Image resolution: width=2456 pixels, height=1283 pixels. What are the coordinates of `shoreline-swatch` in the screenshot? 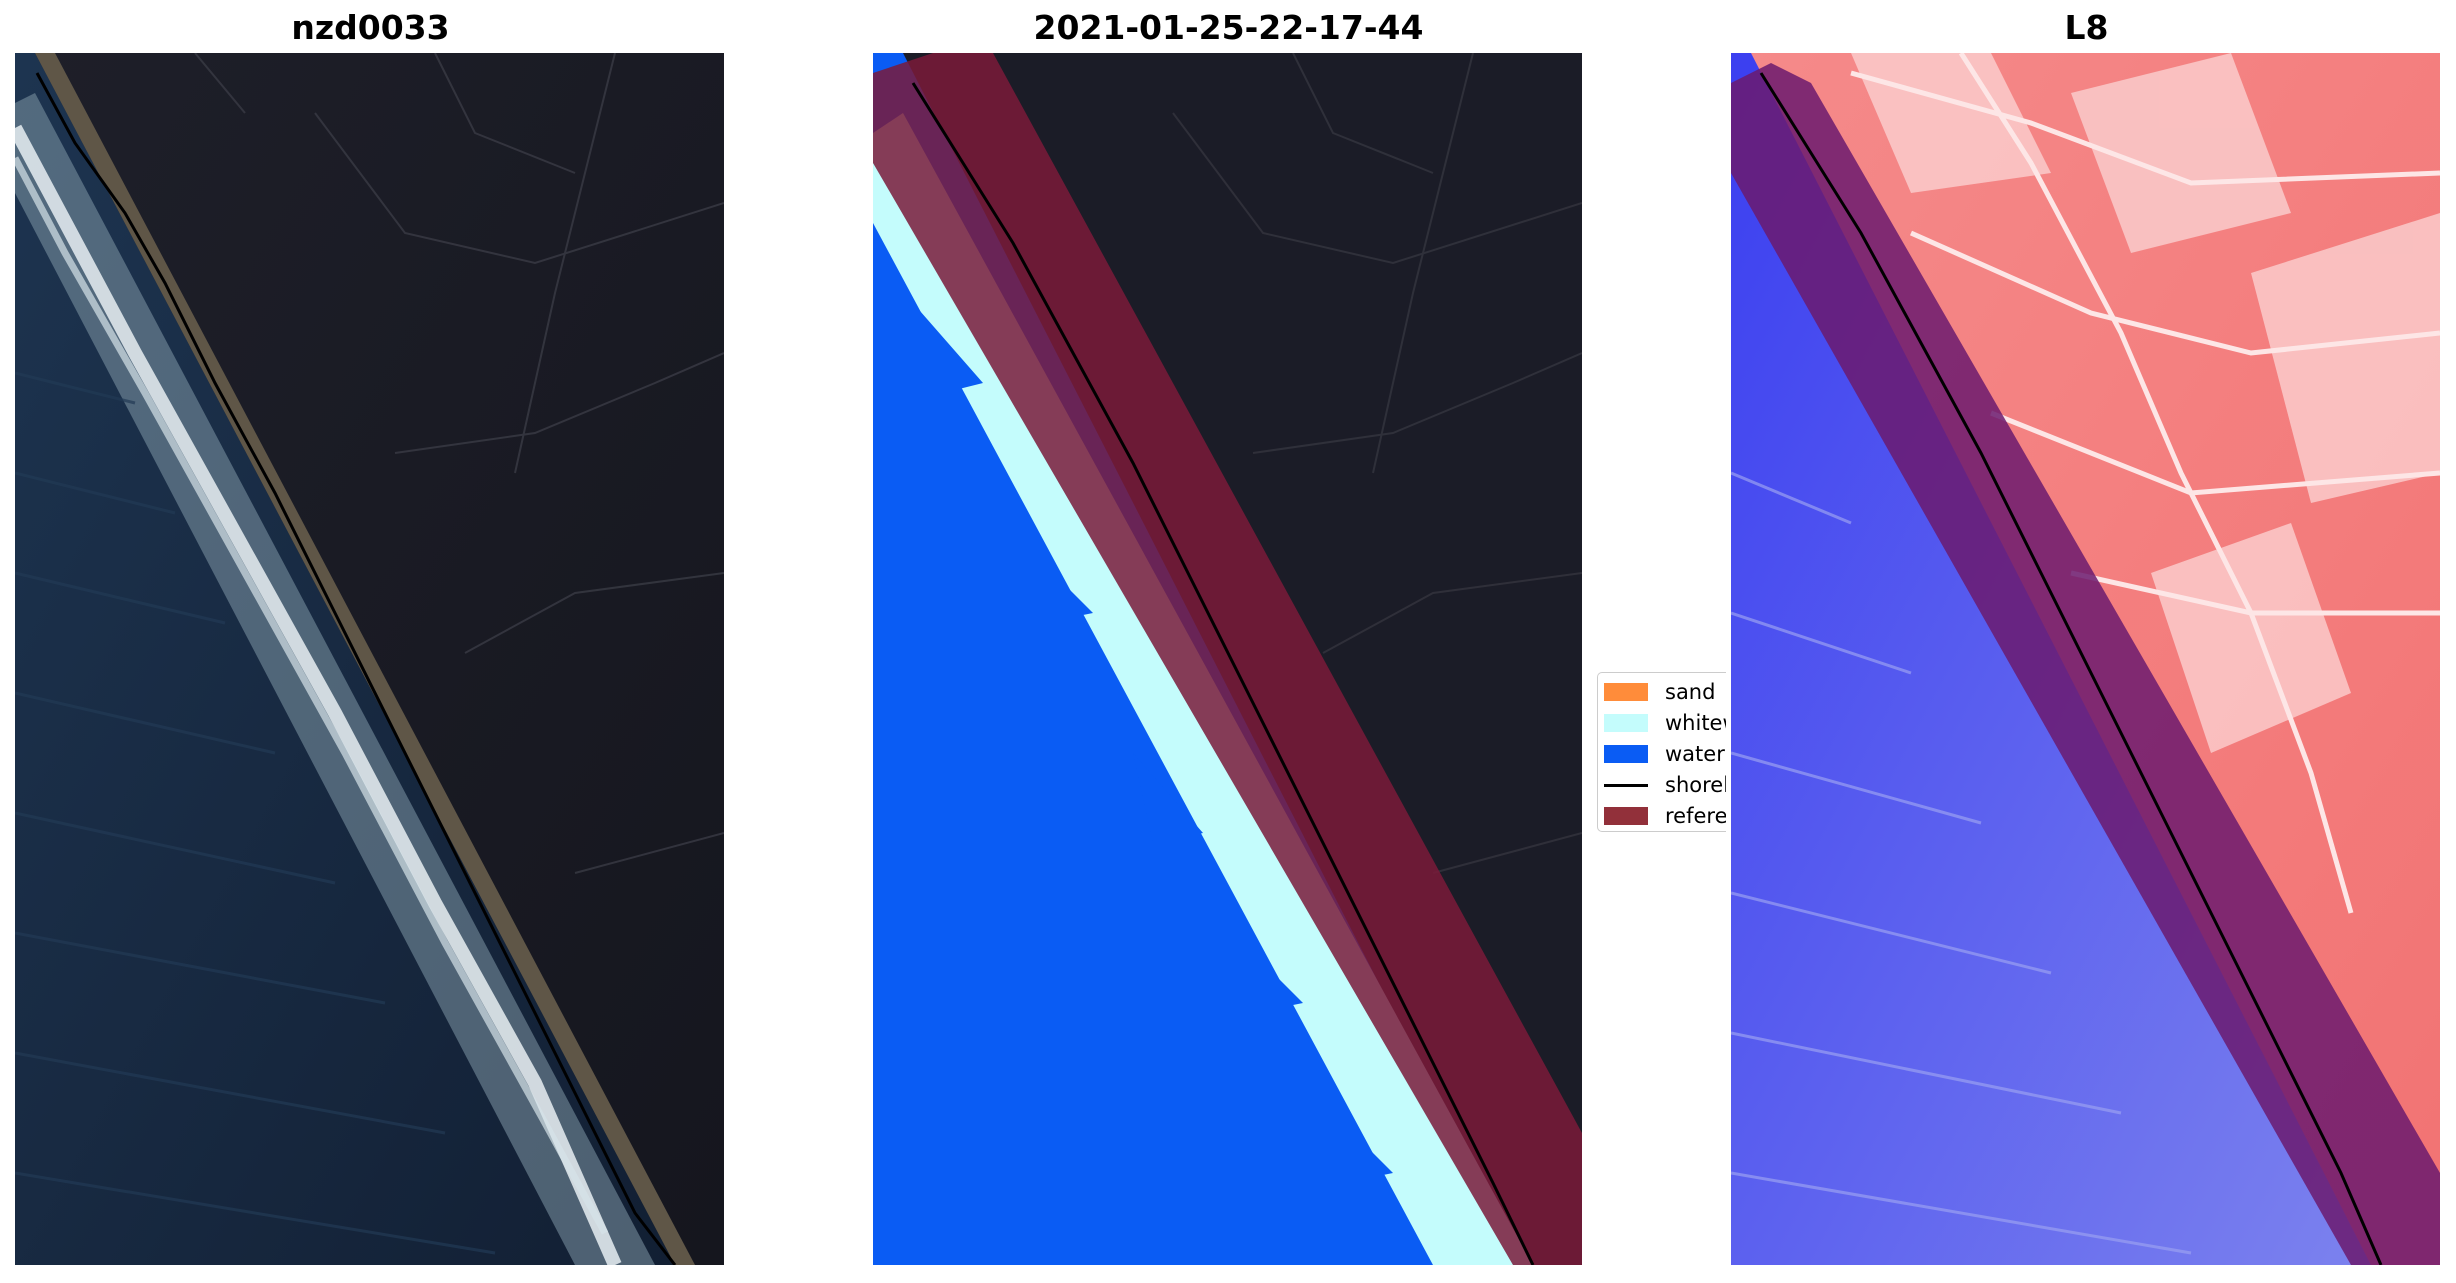 It's located at (1626, 785).